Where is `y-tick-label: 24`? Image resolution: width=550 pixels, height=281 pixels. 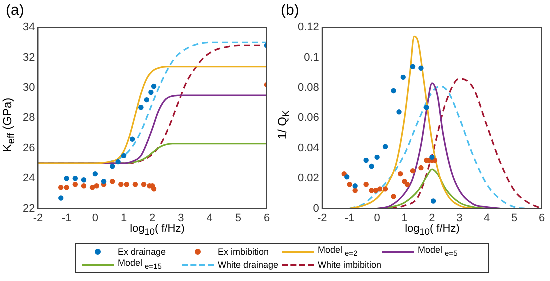 y-tick-label: 24 is located at coordinates (29, 178).